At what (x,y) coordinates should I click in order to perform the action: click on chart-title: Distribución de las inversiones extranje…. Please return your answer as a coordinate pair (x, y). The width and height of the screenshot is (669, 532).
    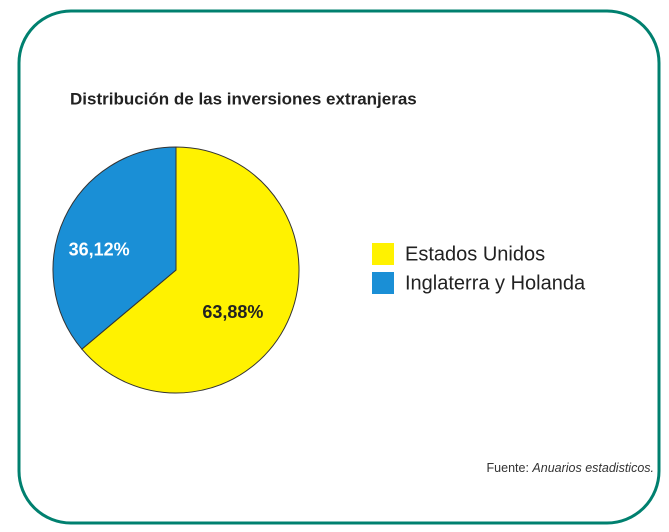
    Looking at the image, I should click on (243, 98).